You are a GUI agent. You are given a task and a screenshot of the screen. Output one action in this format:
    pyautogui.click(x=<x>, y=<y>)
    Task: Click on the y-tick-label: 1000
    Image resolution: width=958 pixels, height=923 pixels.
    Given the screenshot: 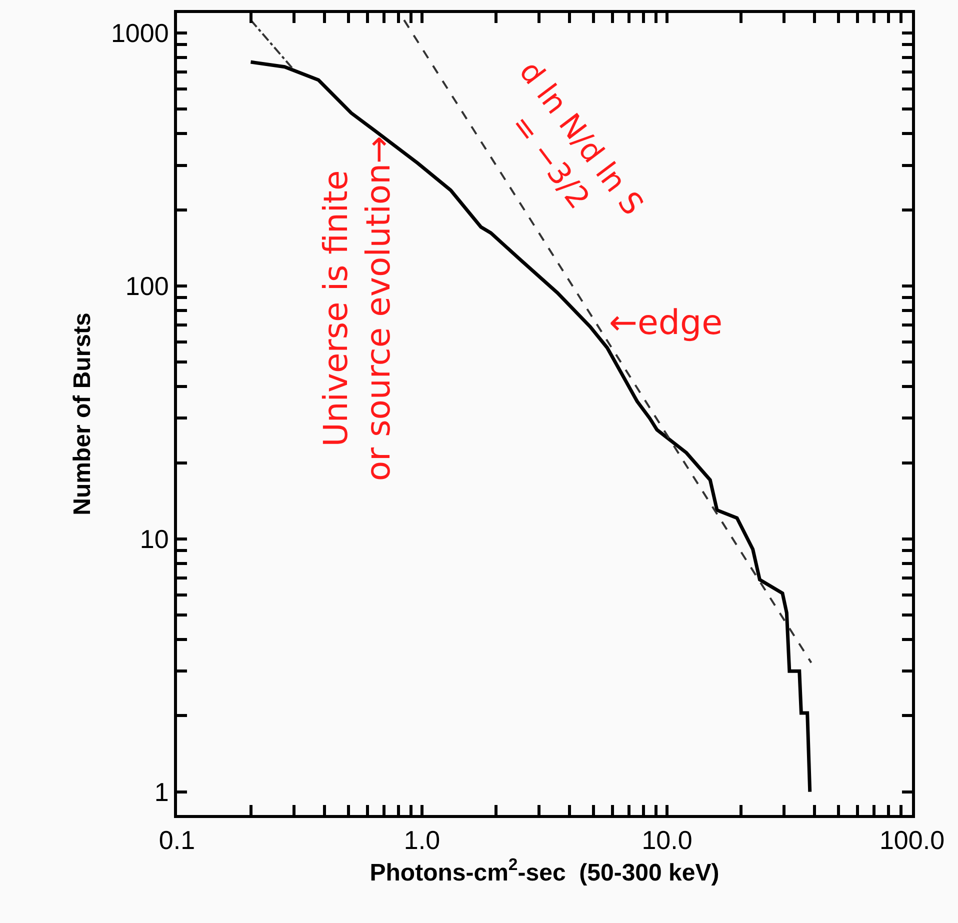 What is the action you would take?
    pyautogui.click(x=139, y=33)
    